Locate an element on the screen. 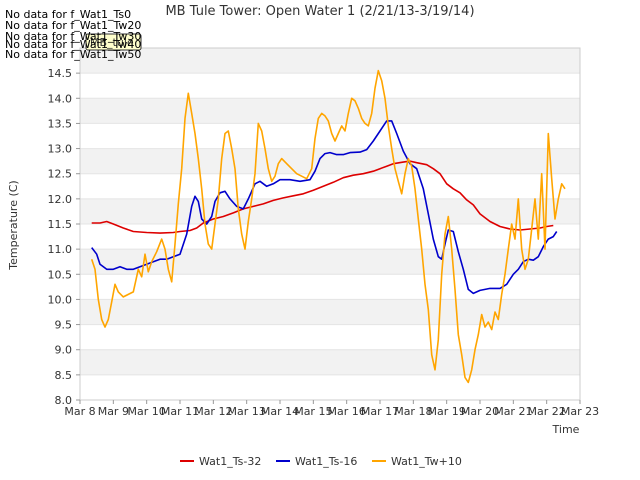 The height and width of the screenshot is (480, 640). x-tick-label: Mar 14 is located at coordinates (280, 411).